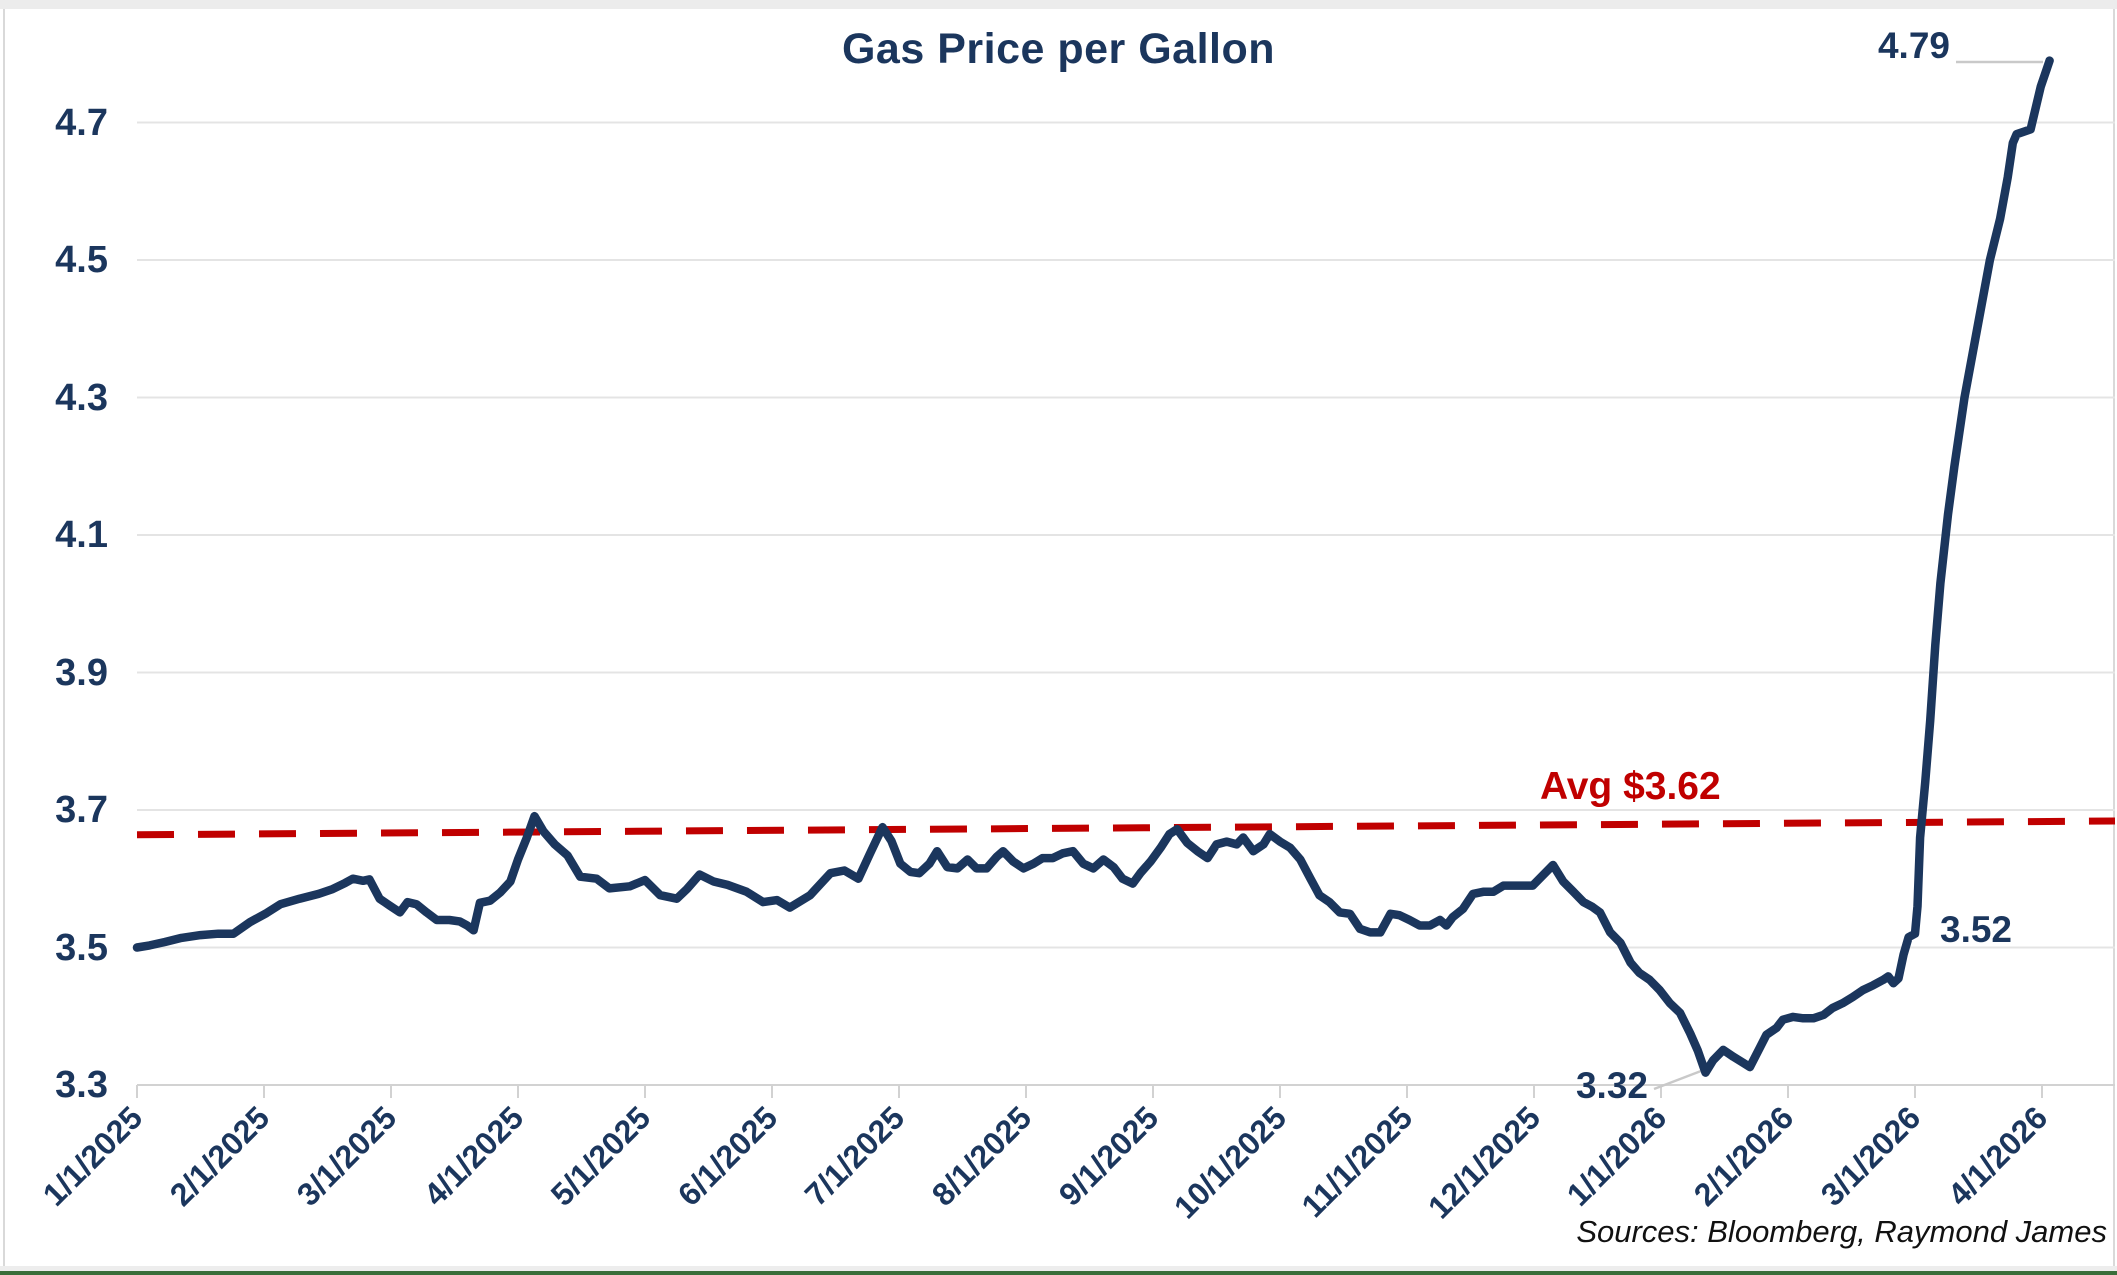 The width and height of the screenshot is (2117, 1275). What do you see at coordinates (1058, 1273) in the screenshot?
I see `slide-bottom-green-bar` at bounding box center [1058, 1273].